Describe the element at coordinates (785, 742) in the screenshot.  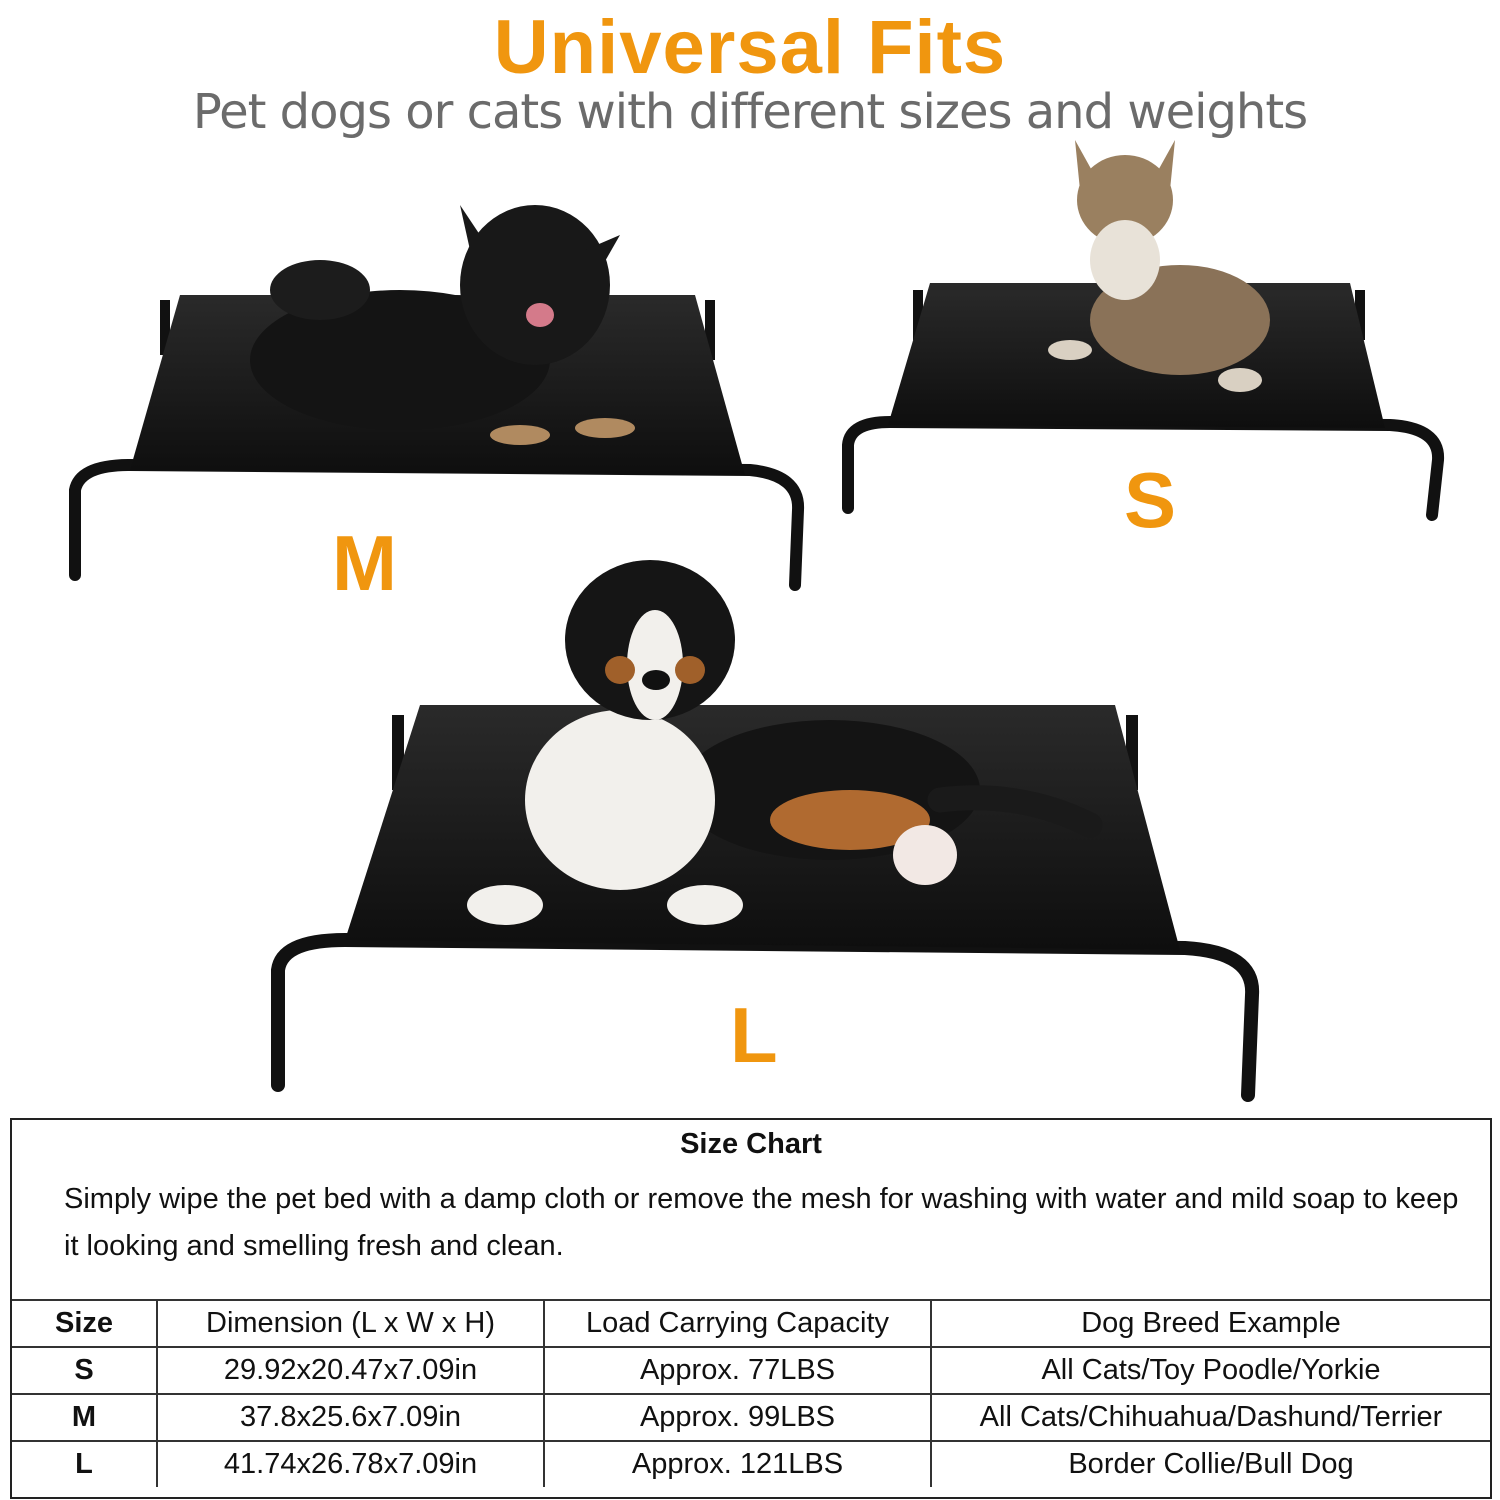
I see `puppy-tricolor-icon` at that location.